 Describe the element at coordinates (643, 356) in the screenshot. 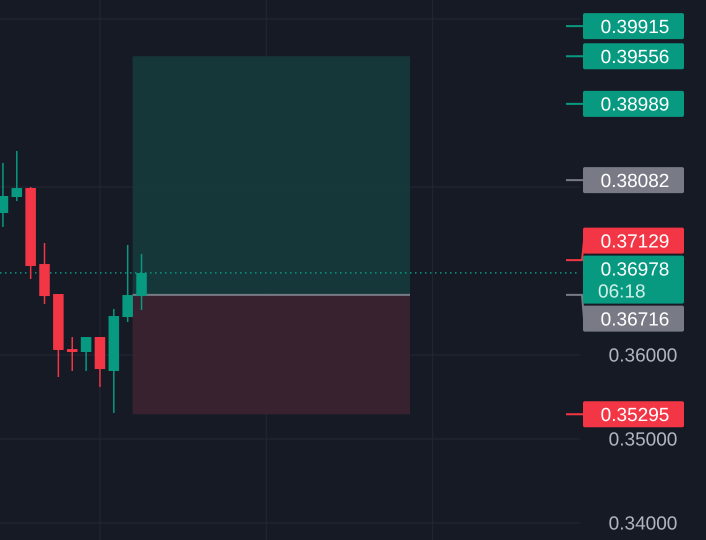

I see `y-tick-label: 0.36000` at that location.